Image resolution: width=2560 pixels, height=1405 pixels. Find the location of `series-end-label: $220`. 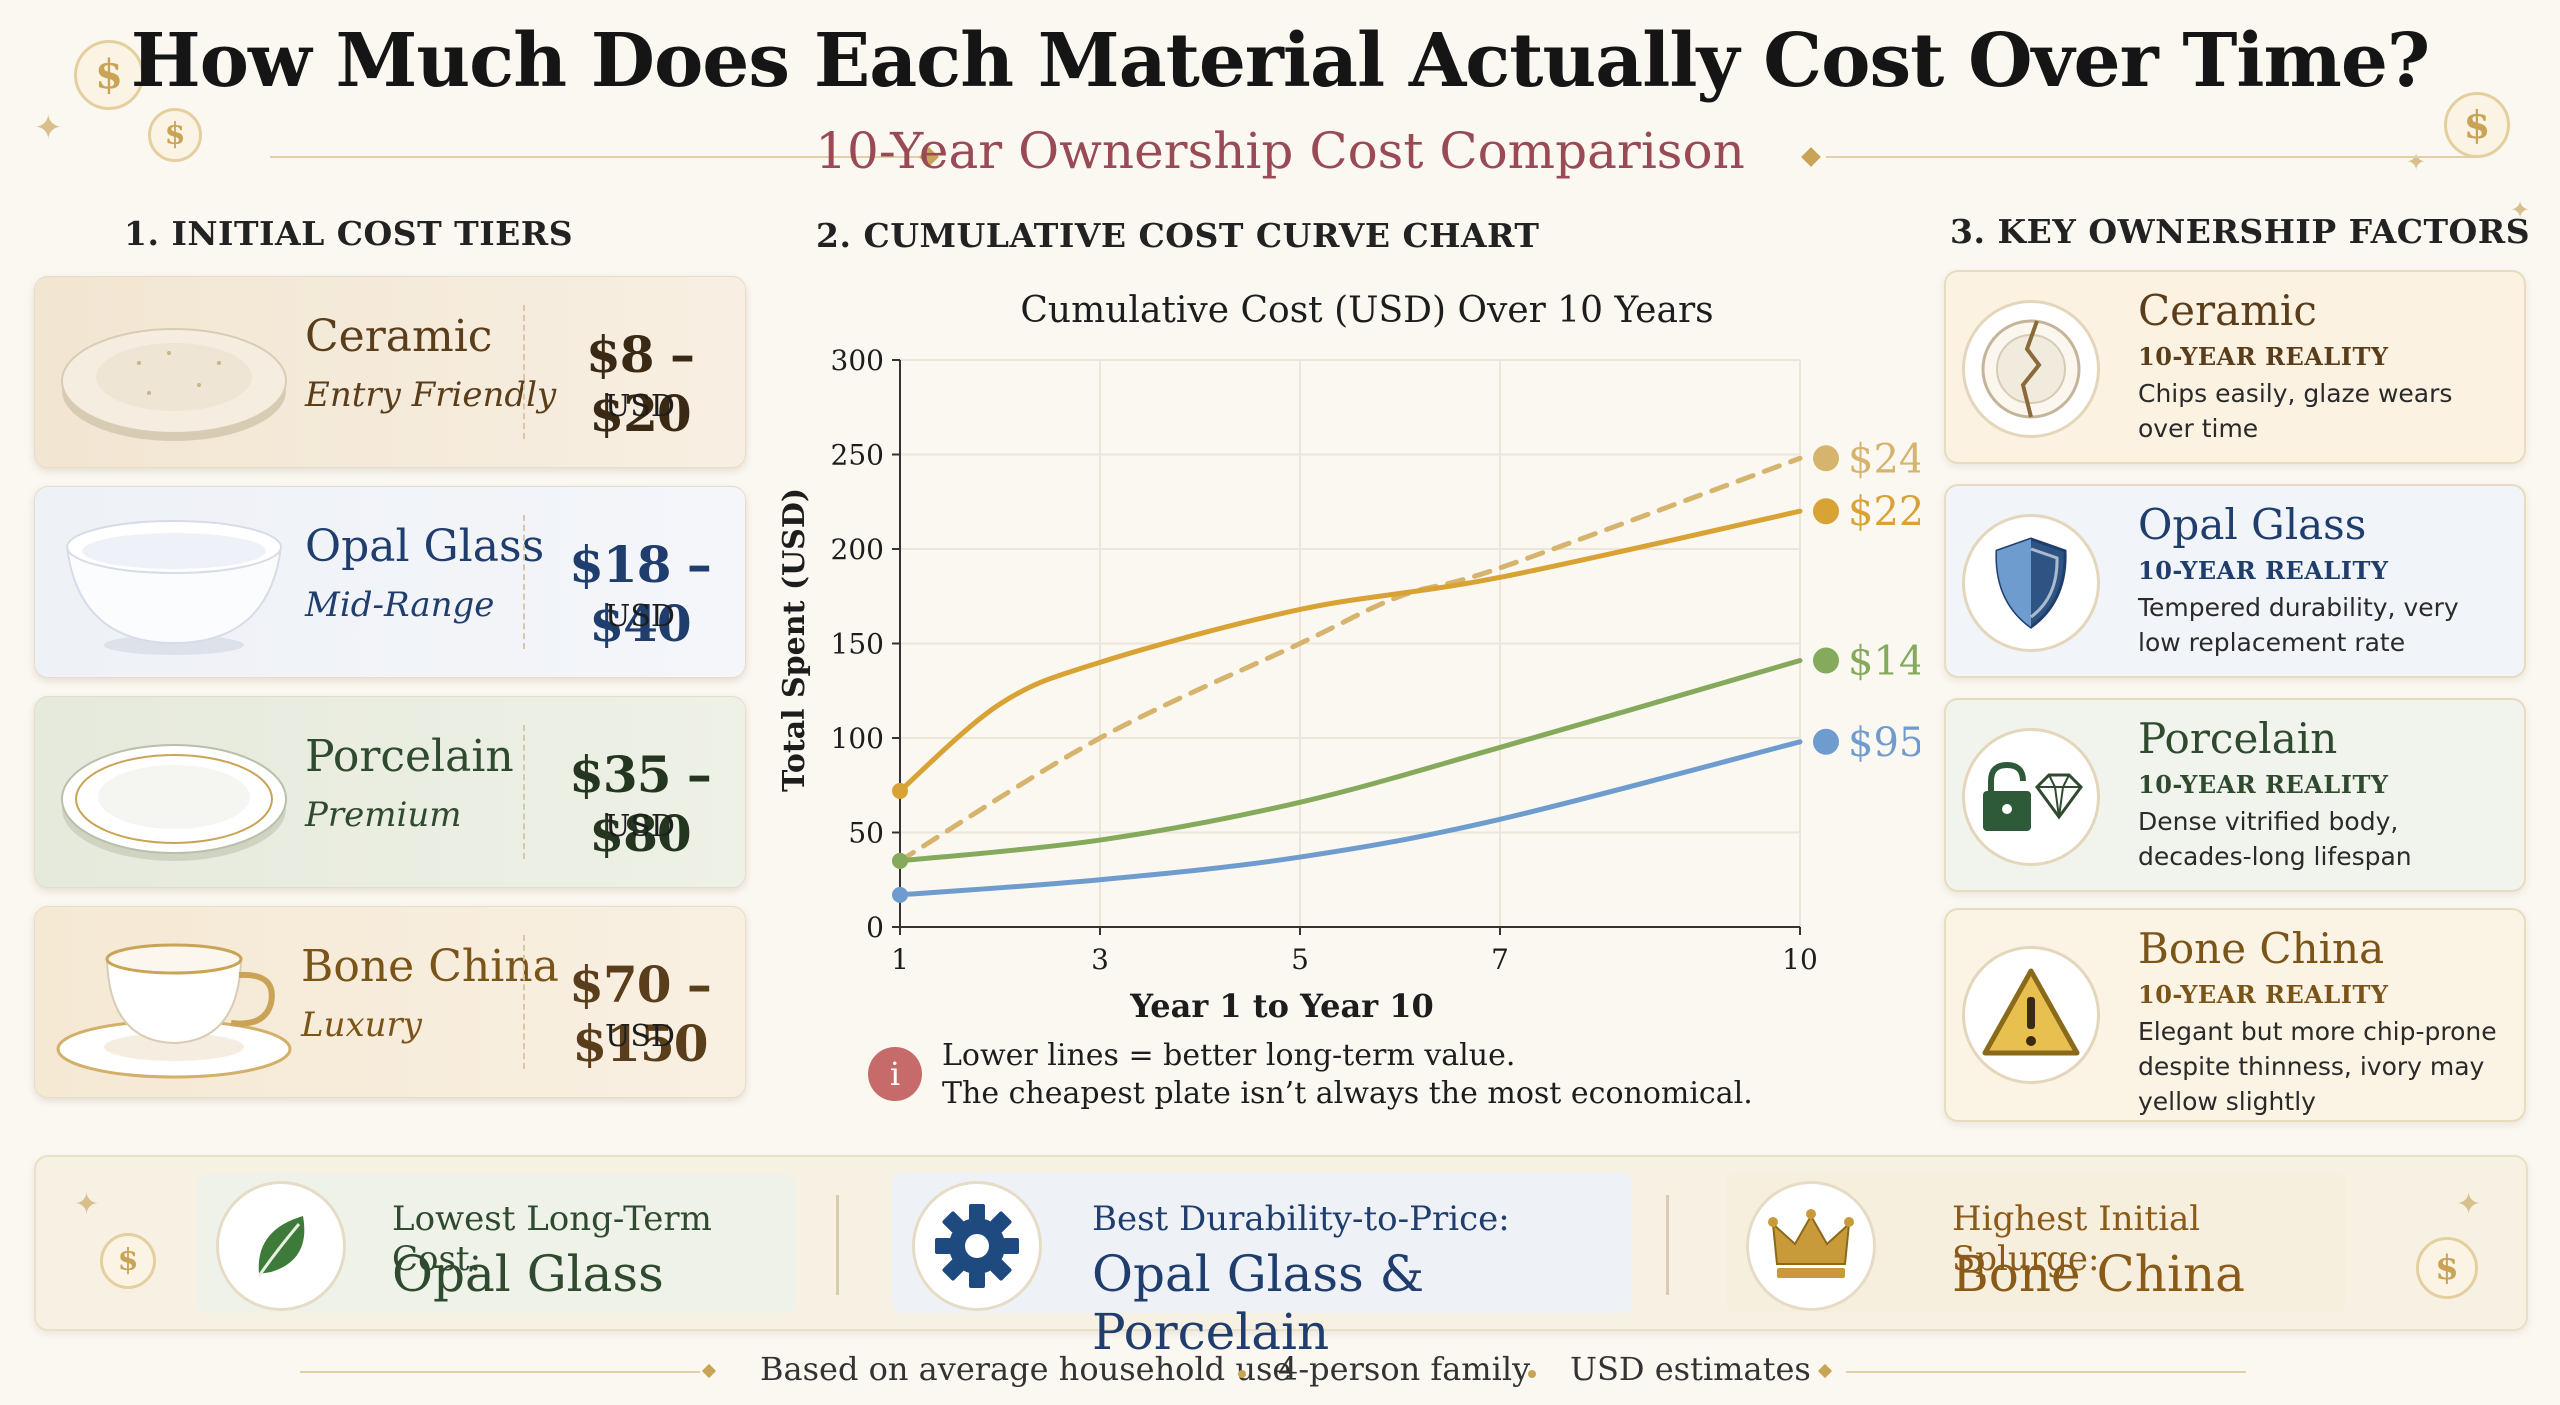

series-end-label: $220 is located at coordinates (1884, 512).